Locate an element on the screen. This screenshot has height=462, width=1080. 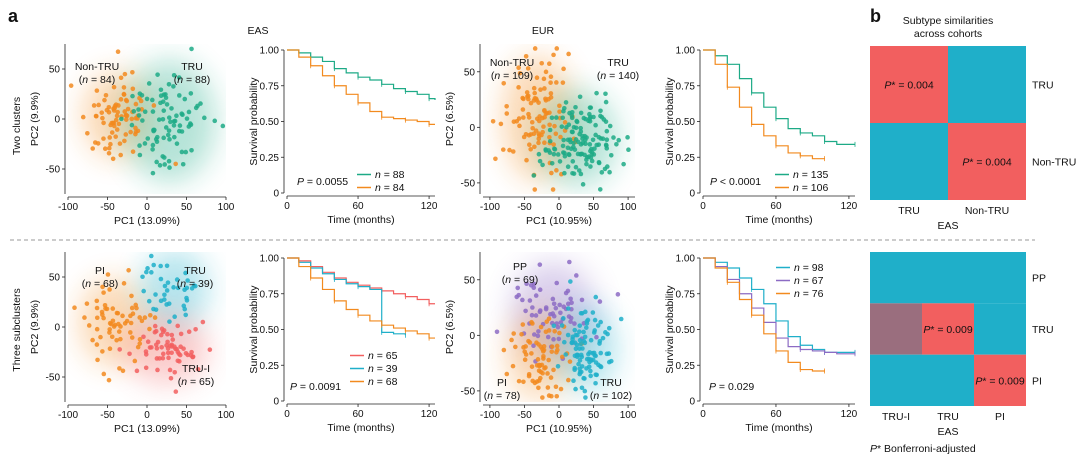
points is located at coordinates (142, 323).